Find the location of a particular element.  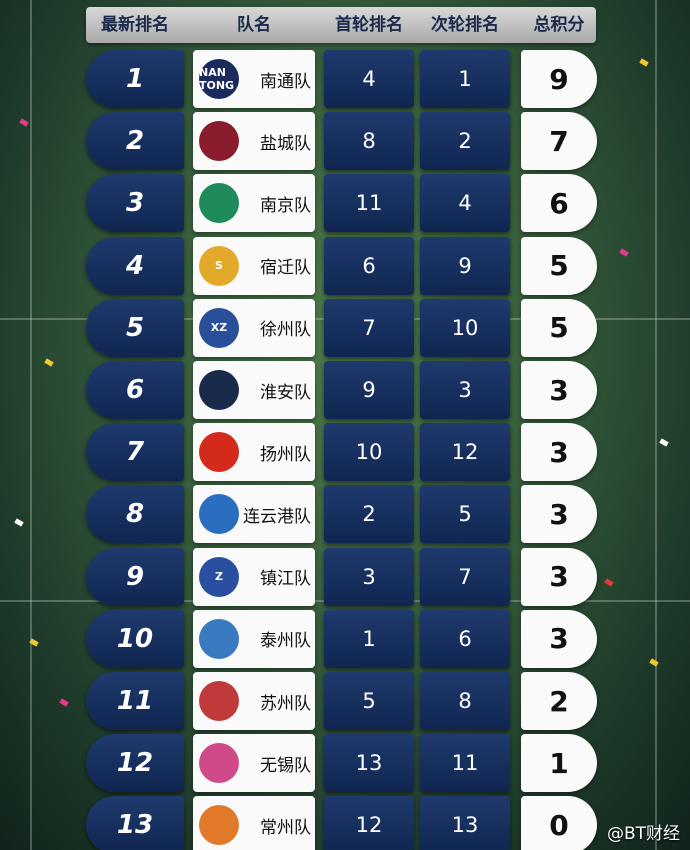

round2-rank-cell: 6 is located at coordinates (465, 638).